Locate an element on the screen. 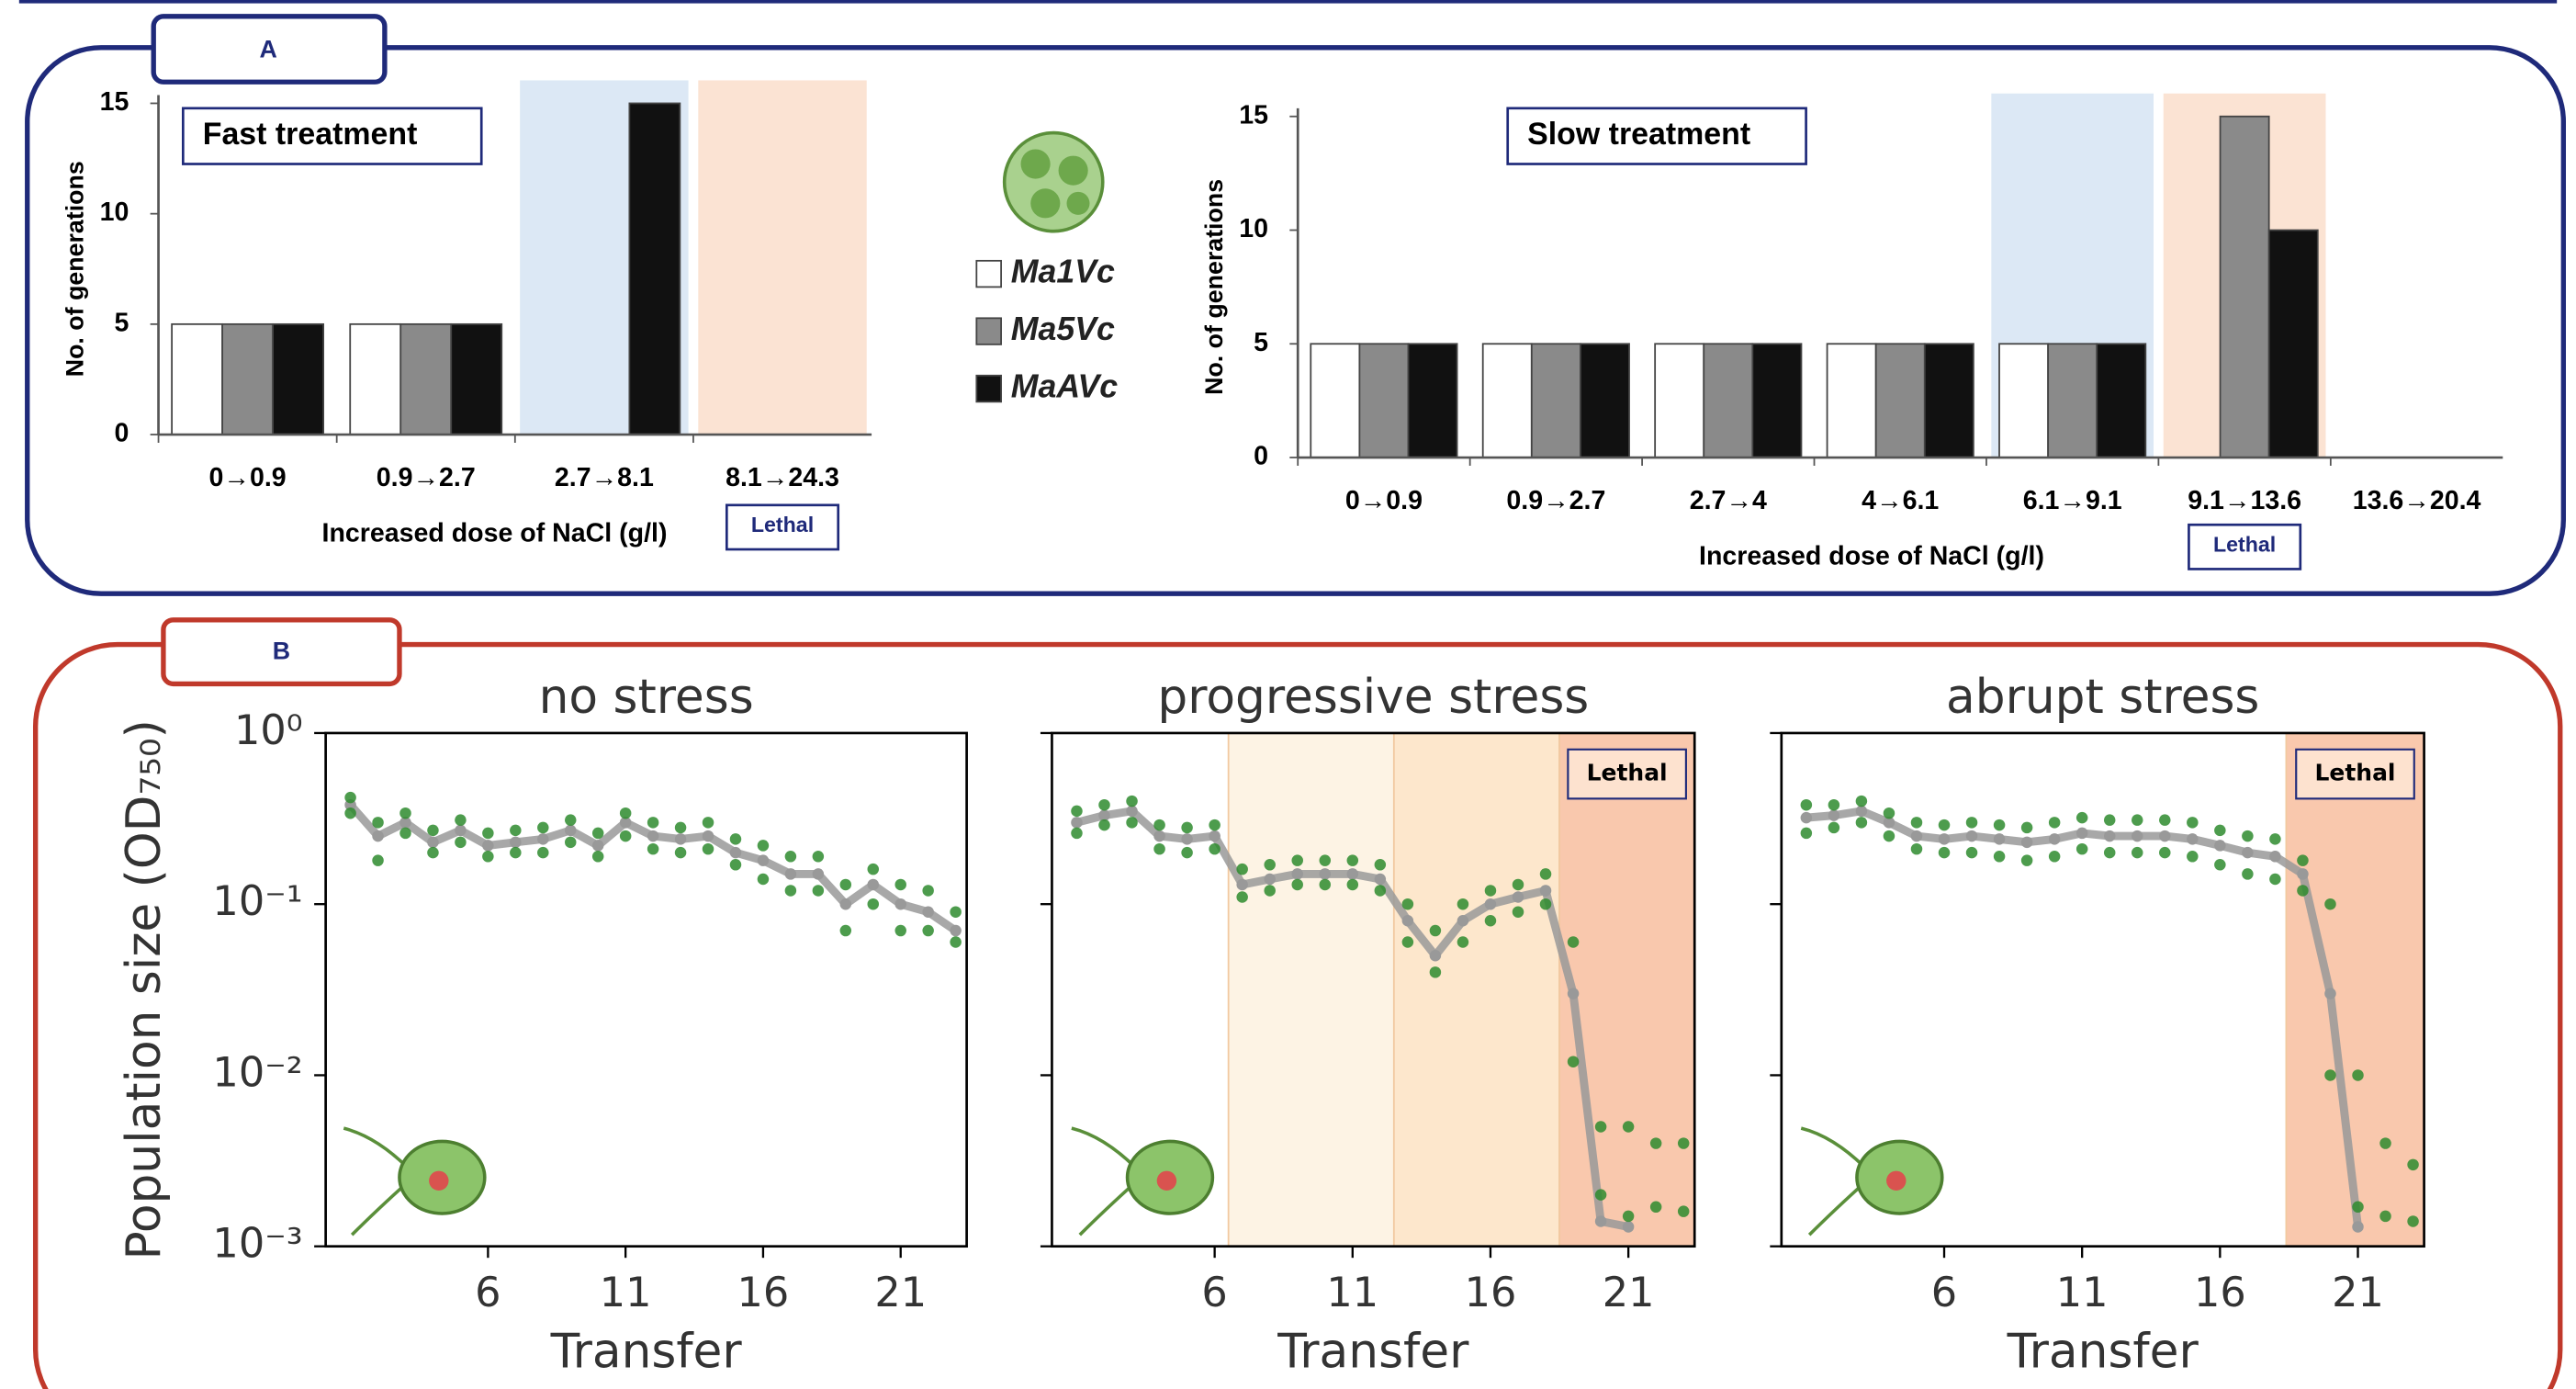  x-axis-label: Increased dose of NaCl (g/l) is located at coordinates (495, 533).